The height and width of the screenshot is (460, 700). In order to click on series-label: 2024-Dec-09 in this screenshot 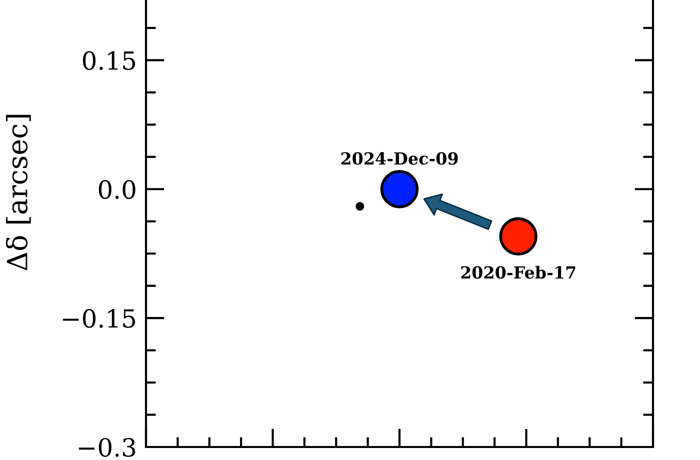, I will do `click(399, 158)`.